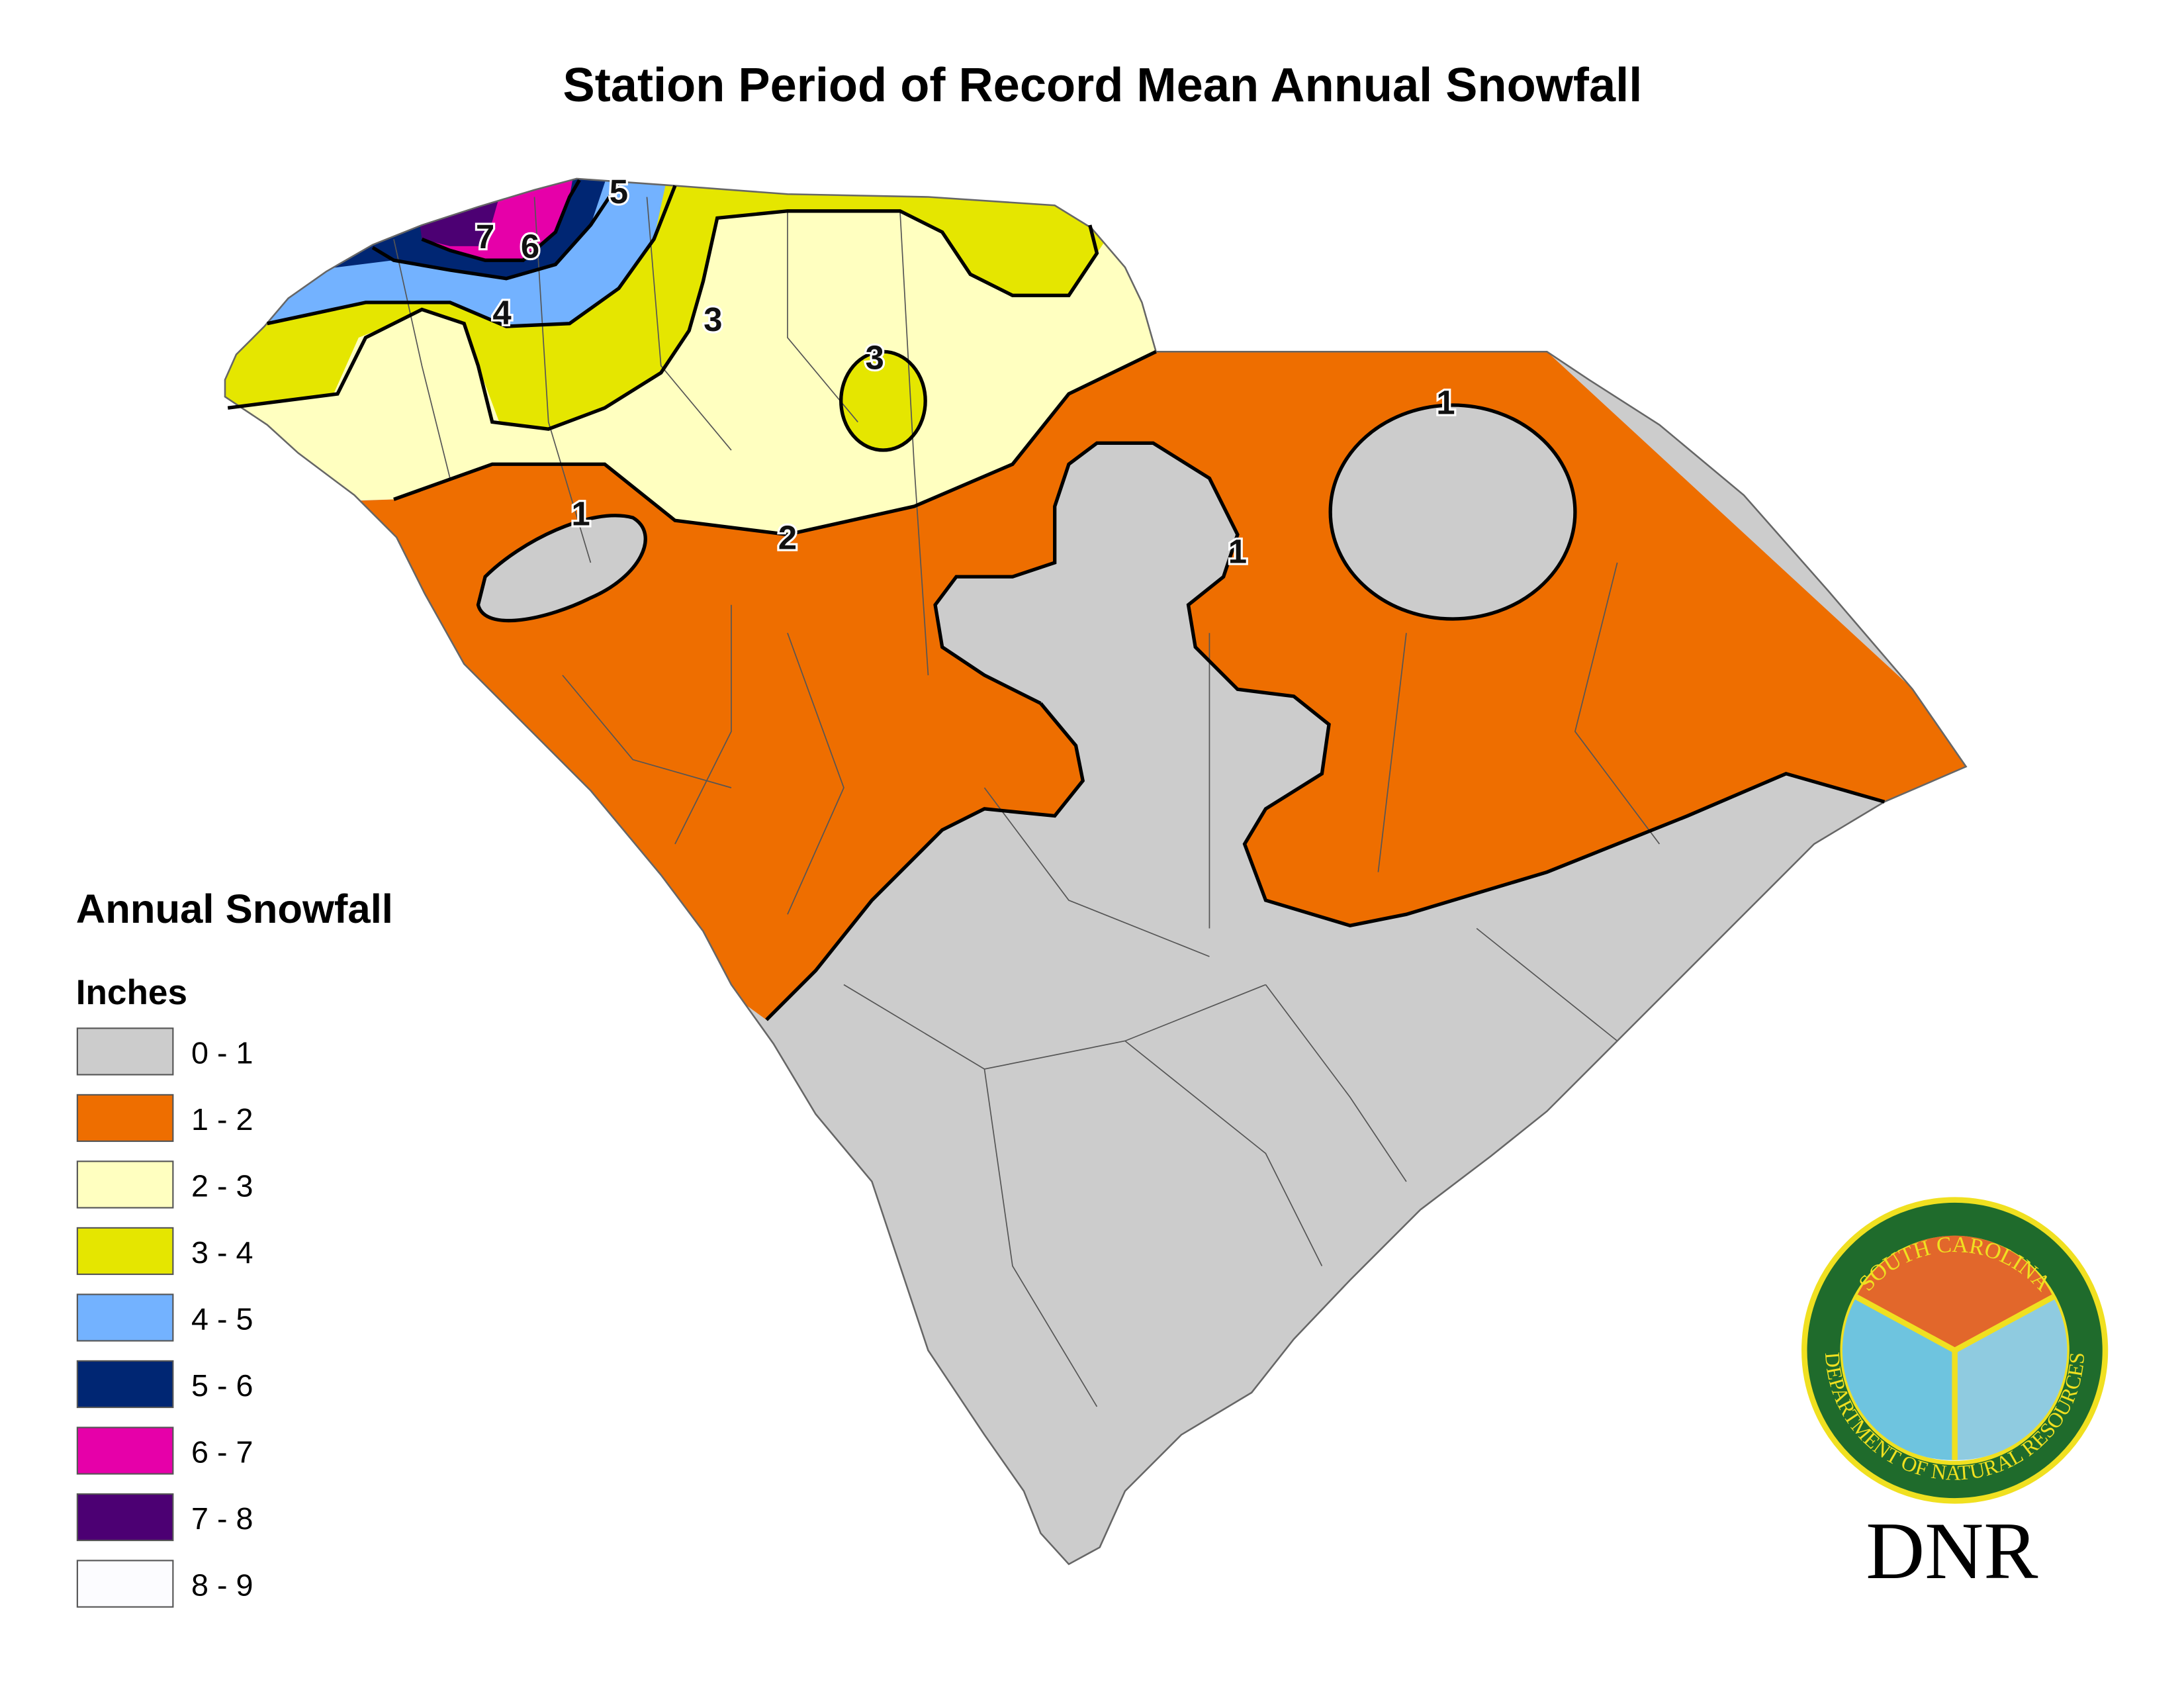 The width and height of the screenshot is (2184, 1688). I want to click on legend-unit: Inches, so click(131, 992).